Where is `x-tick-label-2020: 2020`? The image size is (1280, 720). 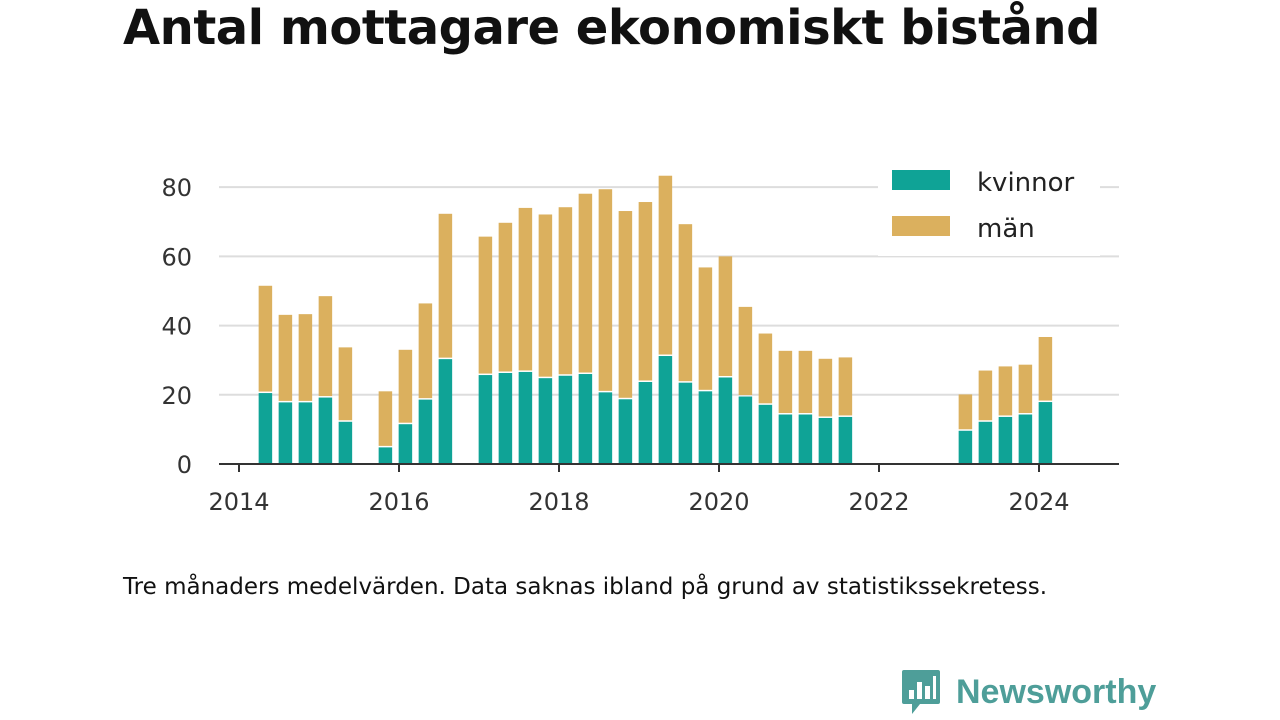 x-tick-label-2020: 2020 is located at coordinates (718, 502).